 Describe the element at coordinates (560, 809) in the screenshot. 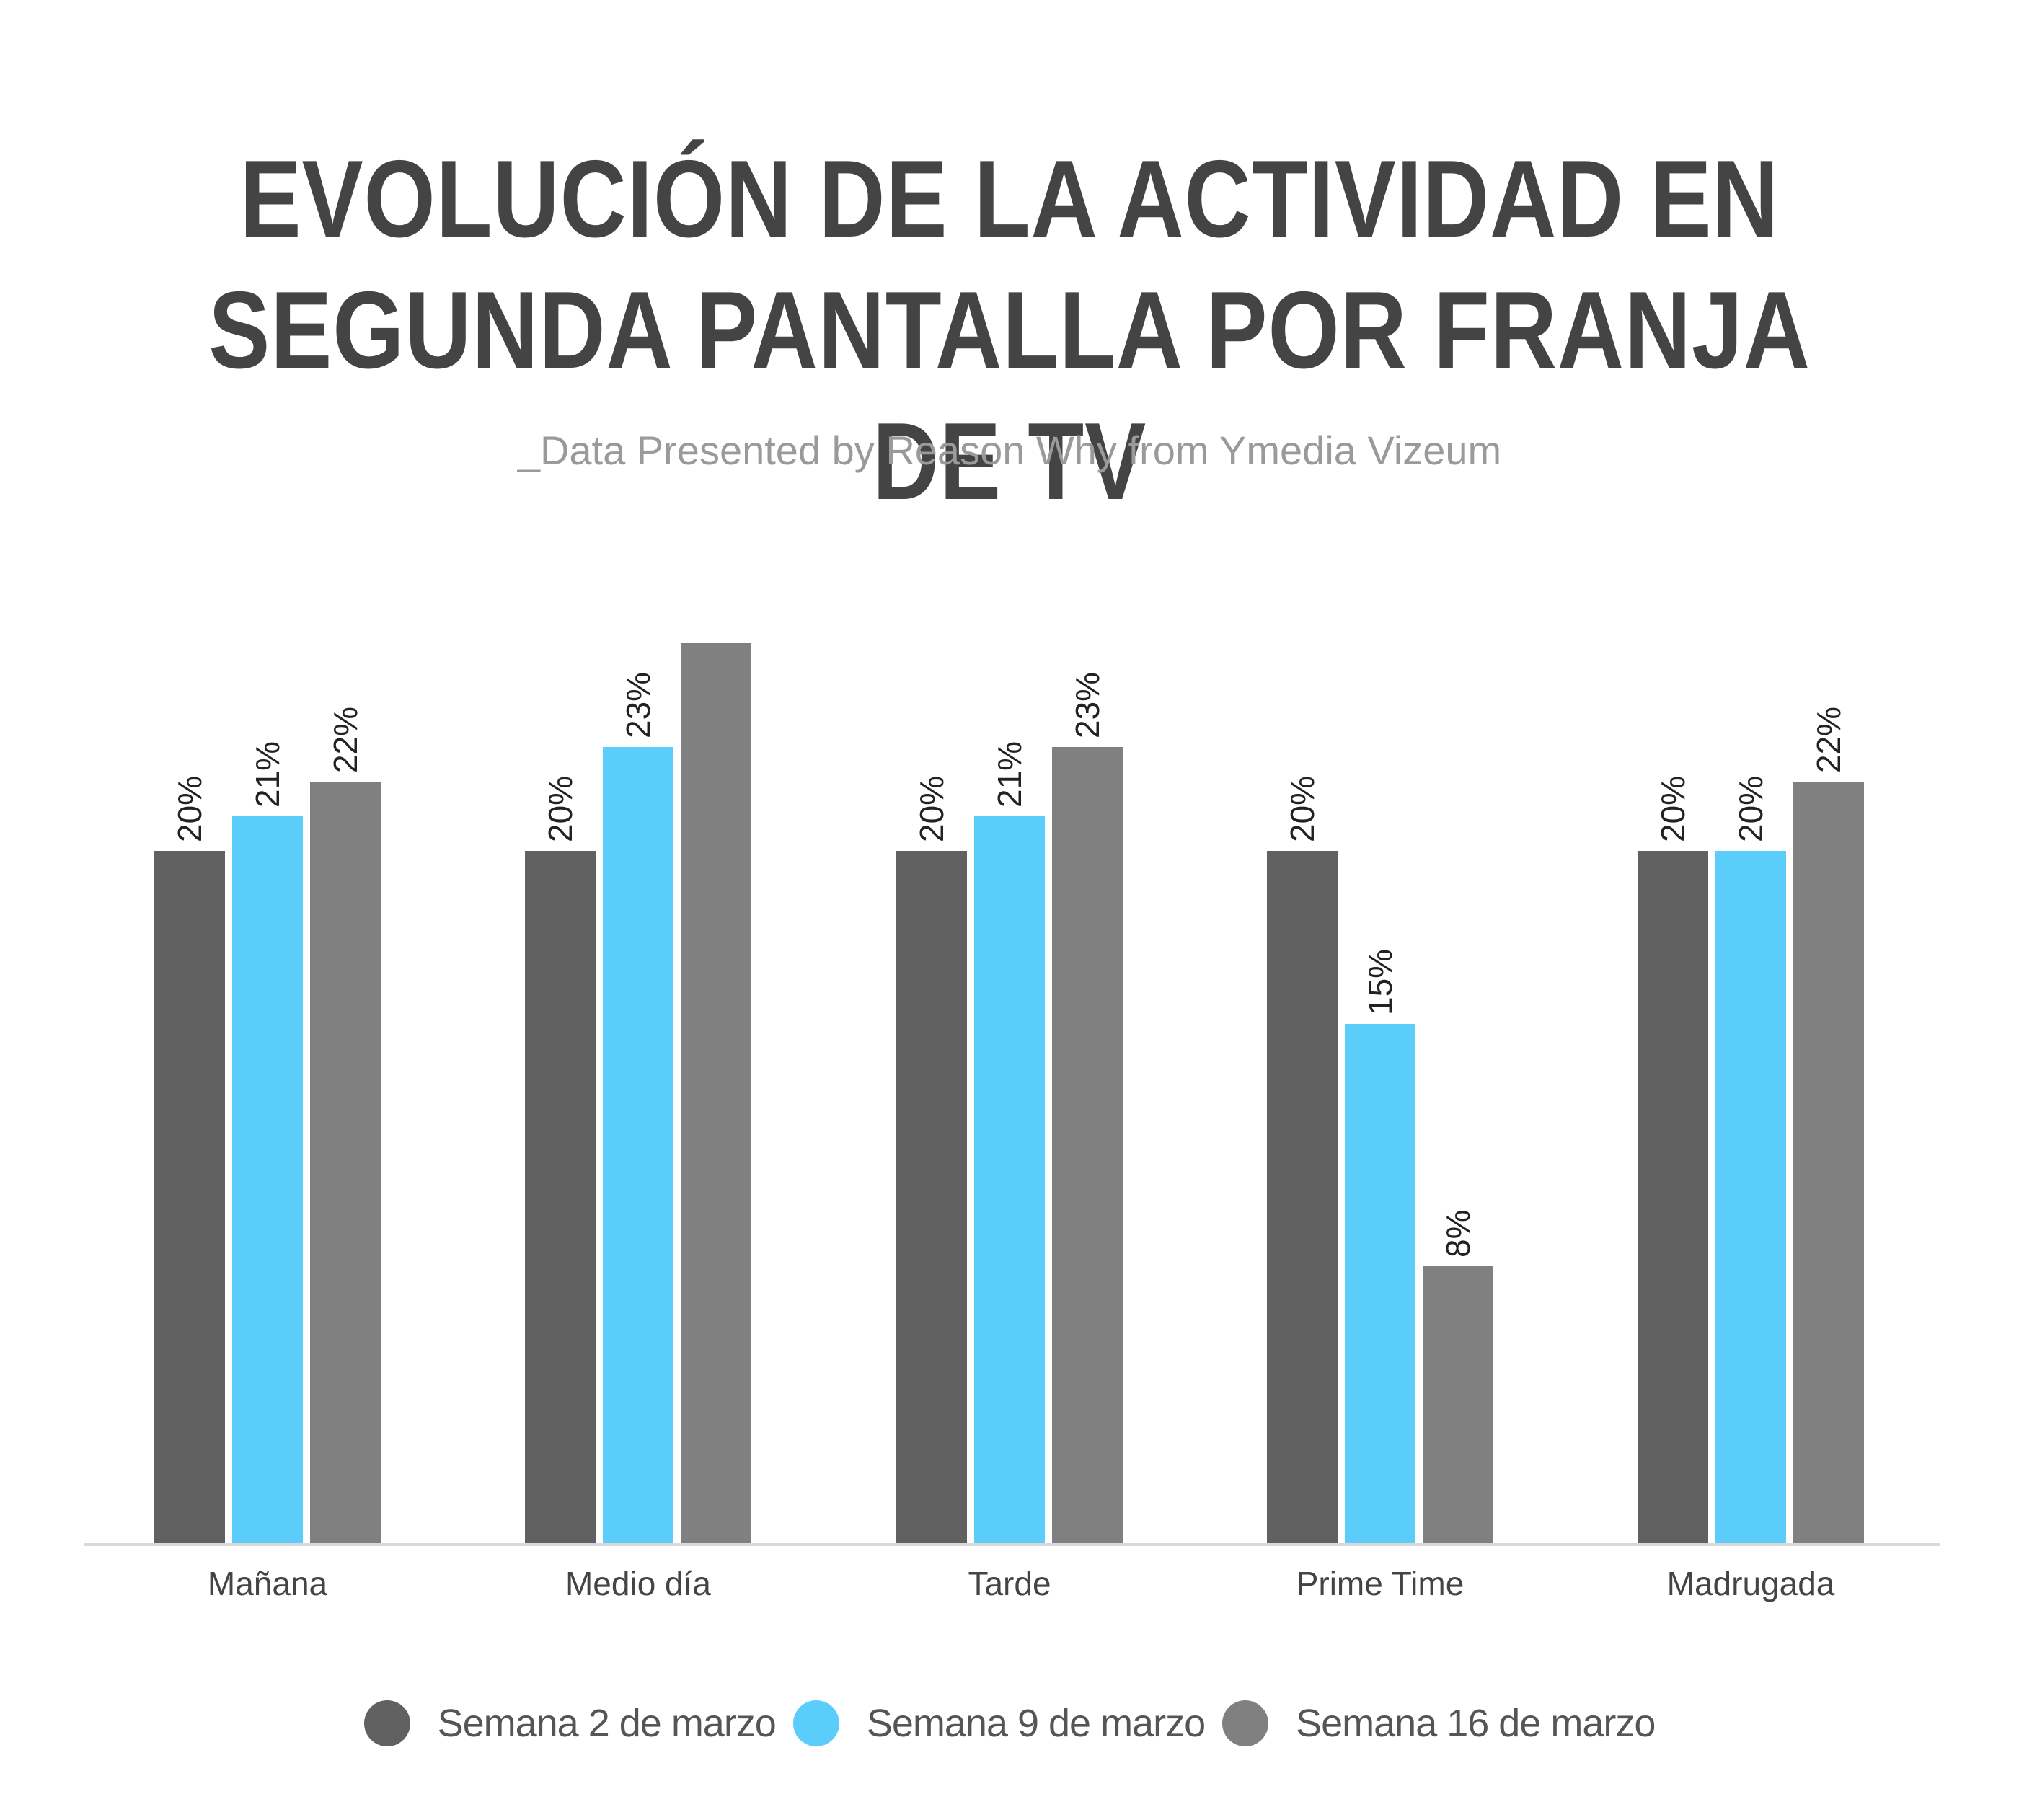

I see `data-label-1-2: 20%` at that location.